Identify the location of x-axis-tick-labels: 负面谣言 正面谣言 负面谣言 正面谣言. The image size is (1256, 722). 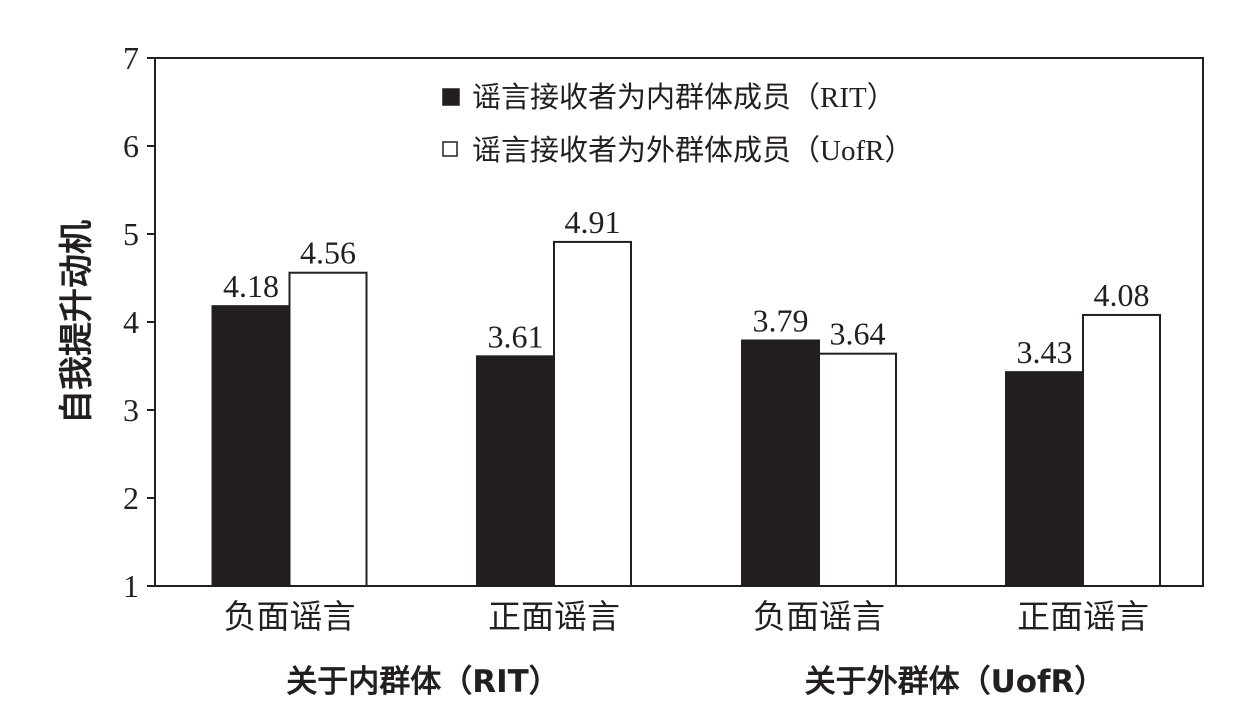
(687, 617).